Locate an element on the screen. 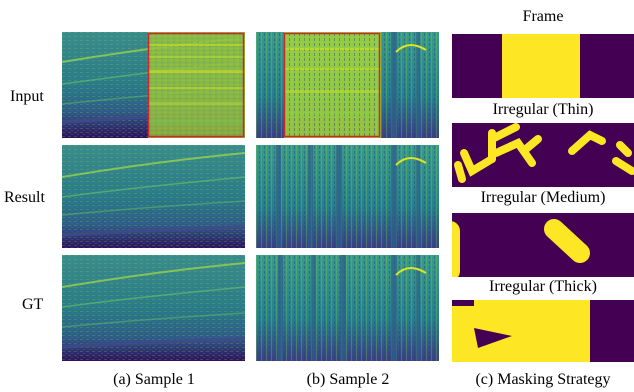 This screenshot has height=392, width=634. mask-title-frame: Frame is located at coordinates (543, 16).